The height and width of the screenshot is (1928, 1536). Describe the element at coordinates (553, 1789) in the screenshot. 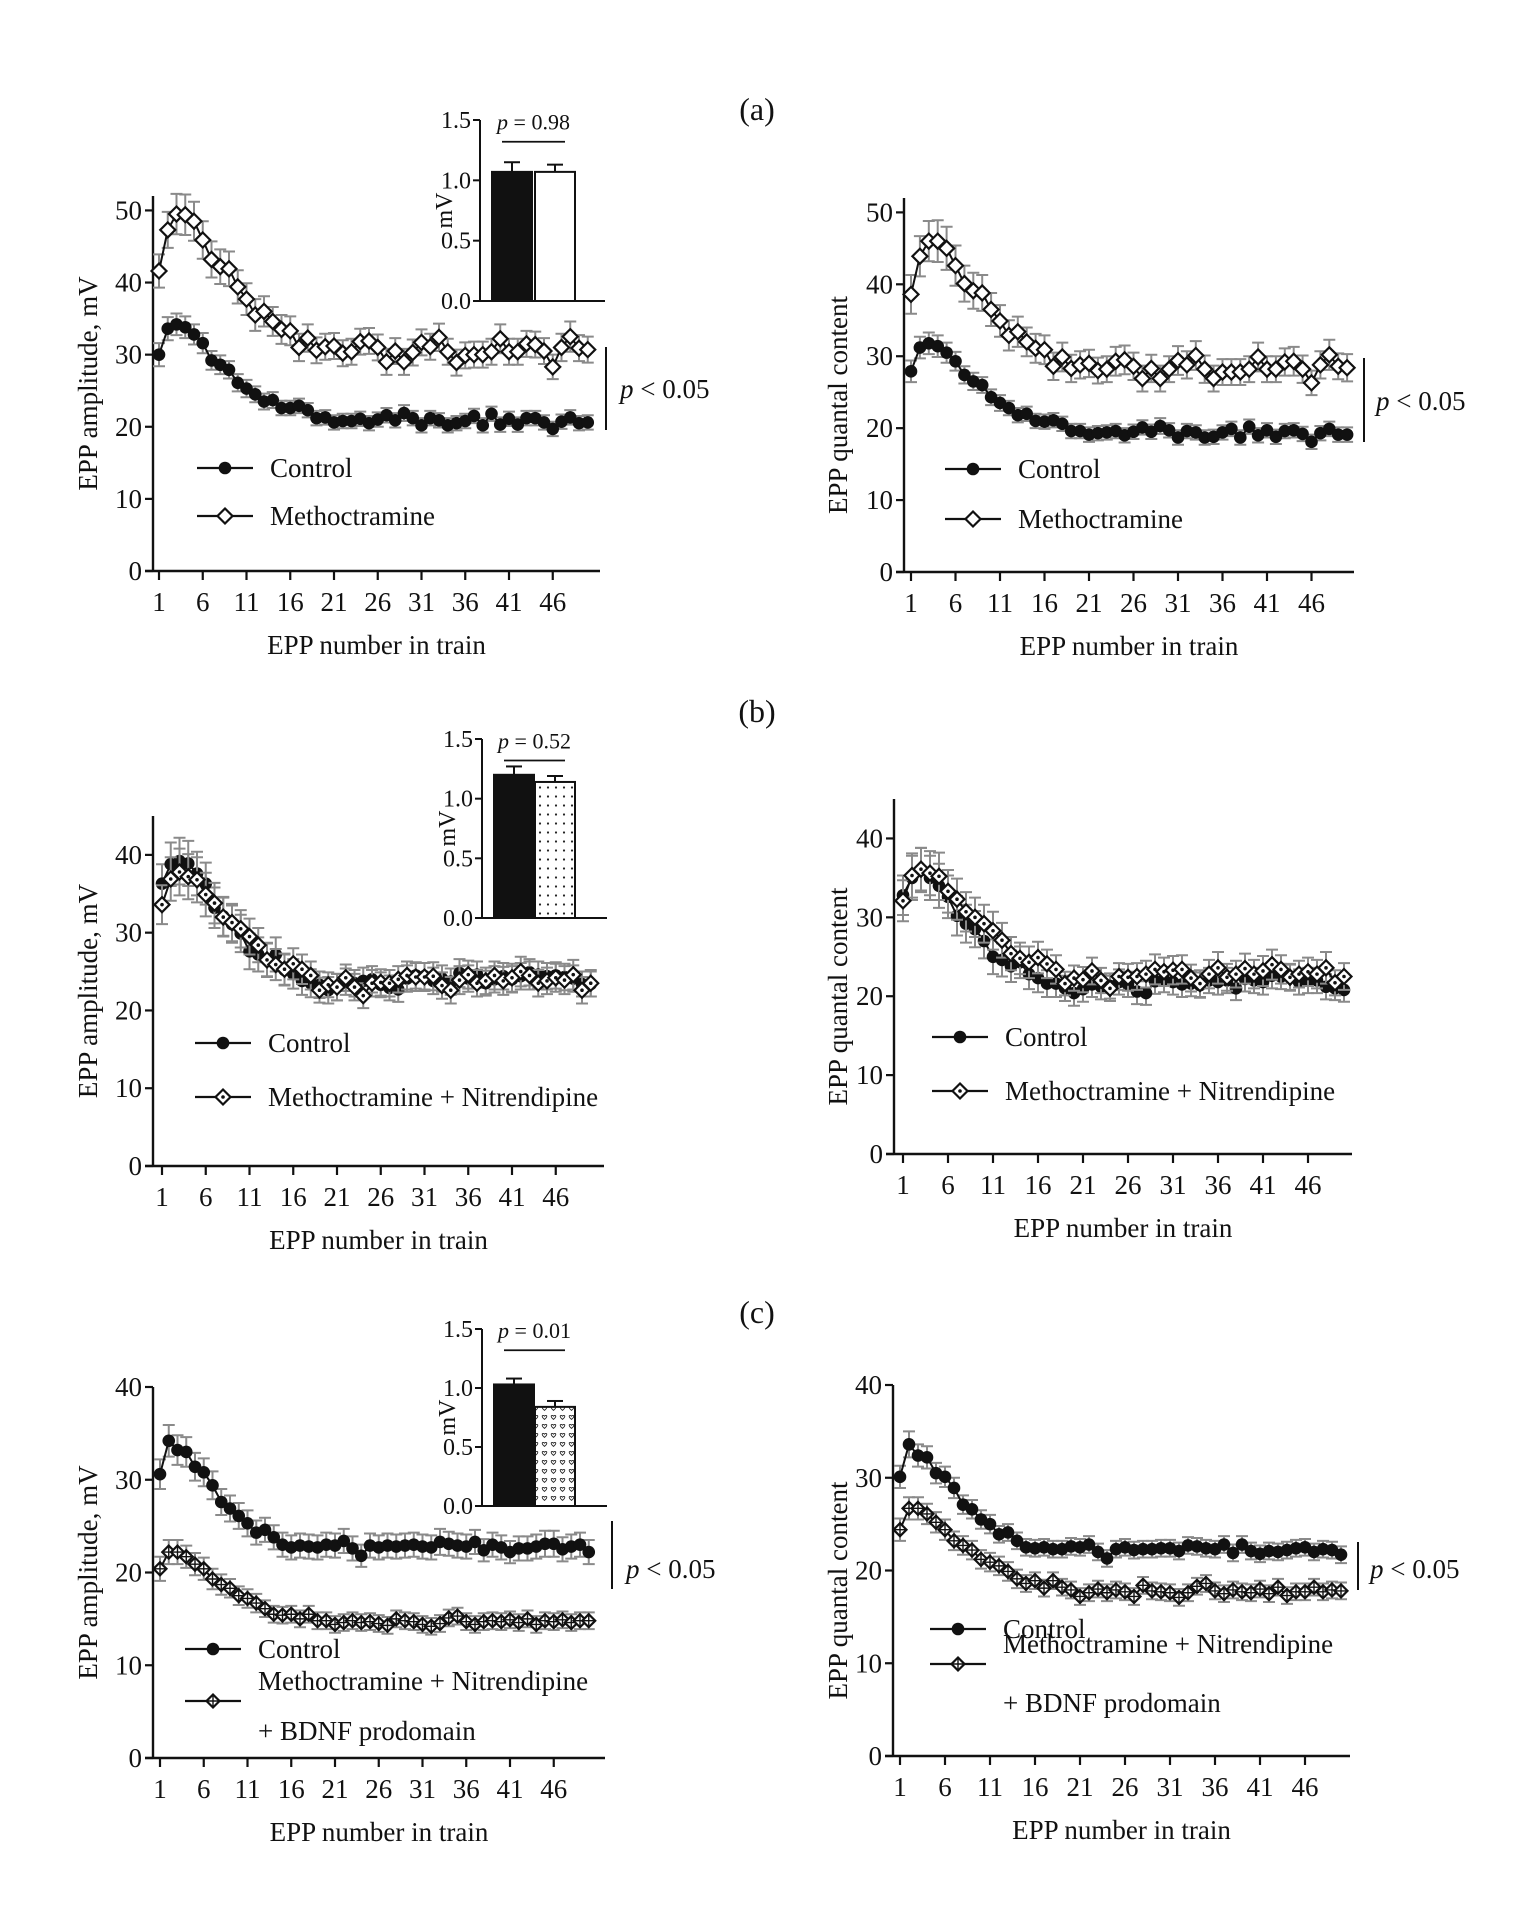

I see `x-tick-label: 46` at that location.